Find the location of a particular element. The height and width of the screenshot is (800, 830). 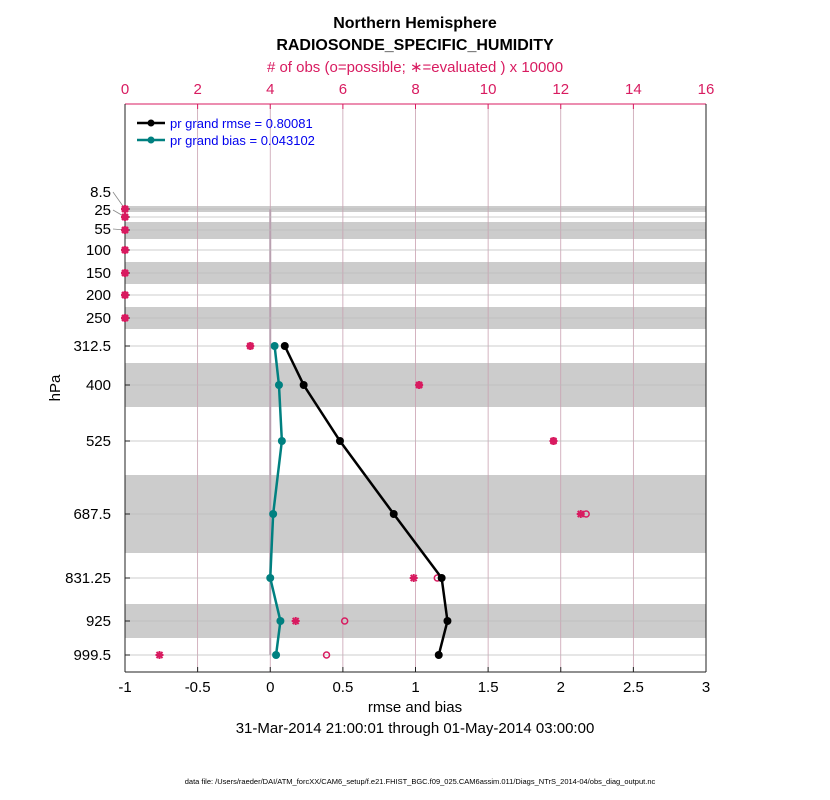

chart-subtitle: RADIOSONDE_SPECIFIC_HUMIDITY is located at coordinates (415, 45).